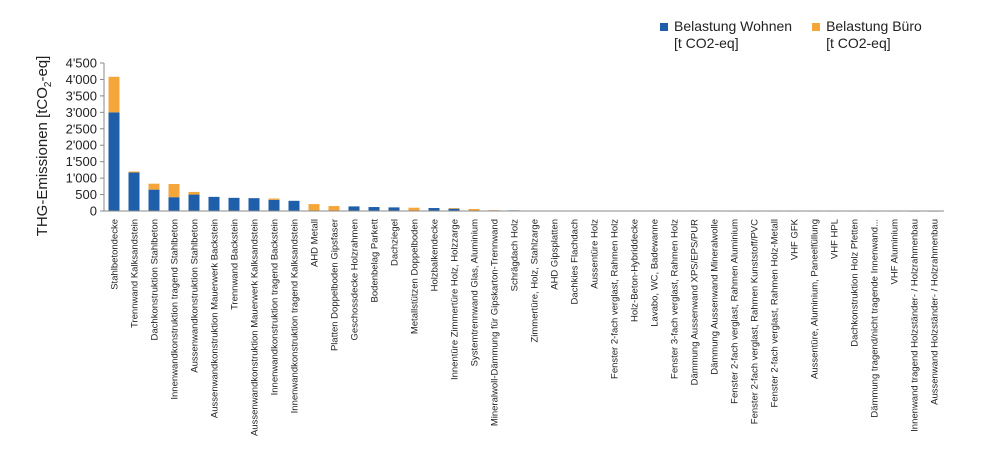  I want to click on x-tick-label: VHF GFK, so click(795, 239).